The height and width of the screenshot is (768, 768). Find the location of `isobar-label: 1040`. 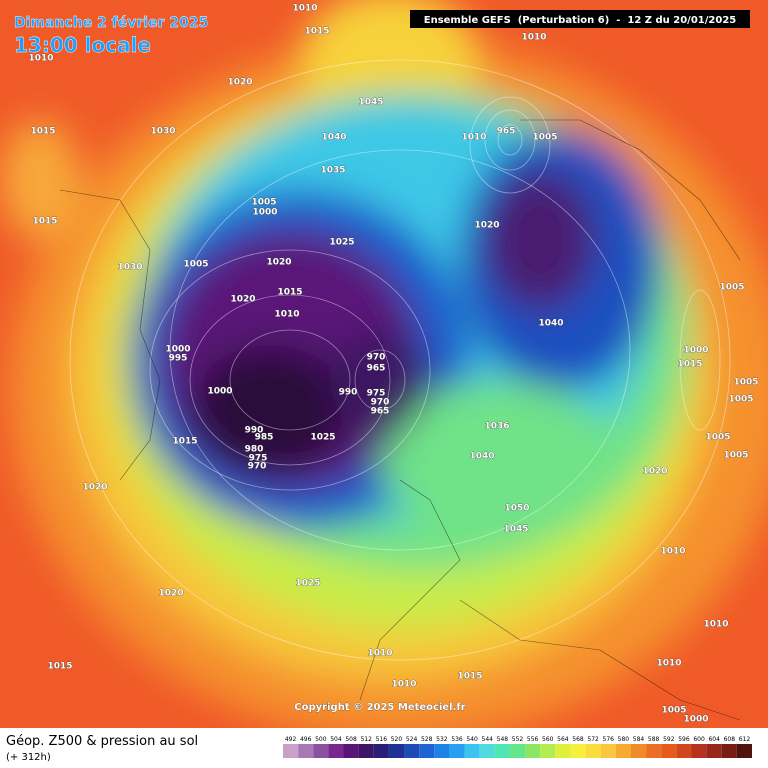

isobar-label: 1040 is located at coordinates (333, 138).